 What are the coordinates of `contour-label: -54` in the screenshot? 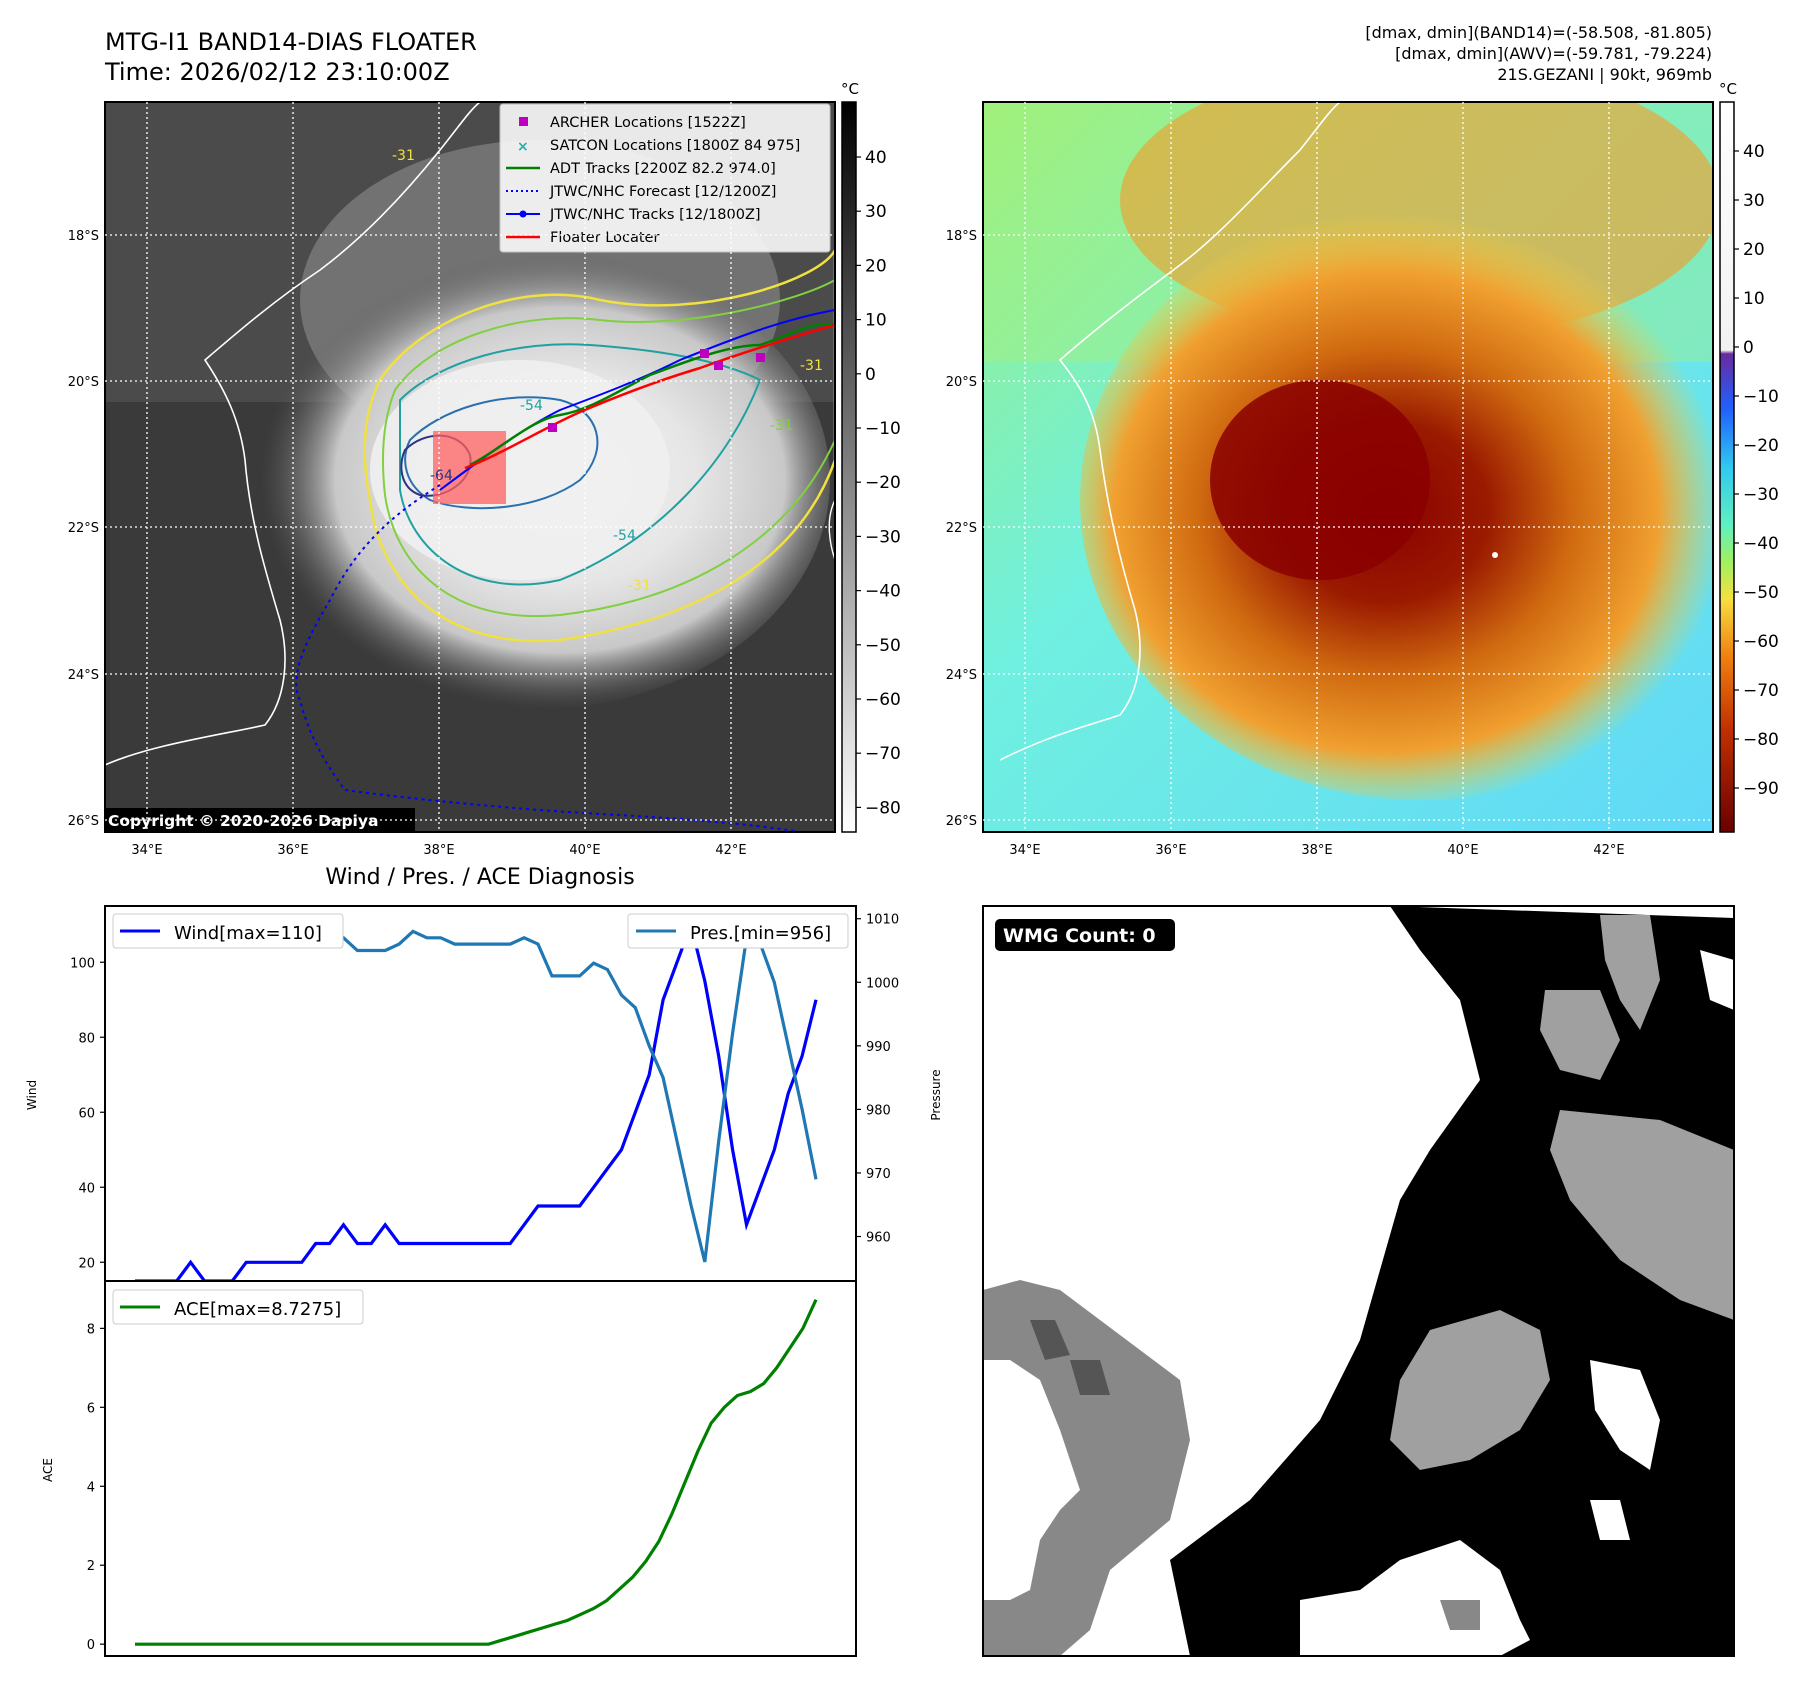 It's located at (531, 406).